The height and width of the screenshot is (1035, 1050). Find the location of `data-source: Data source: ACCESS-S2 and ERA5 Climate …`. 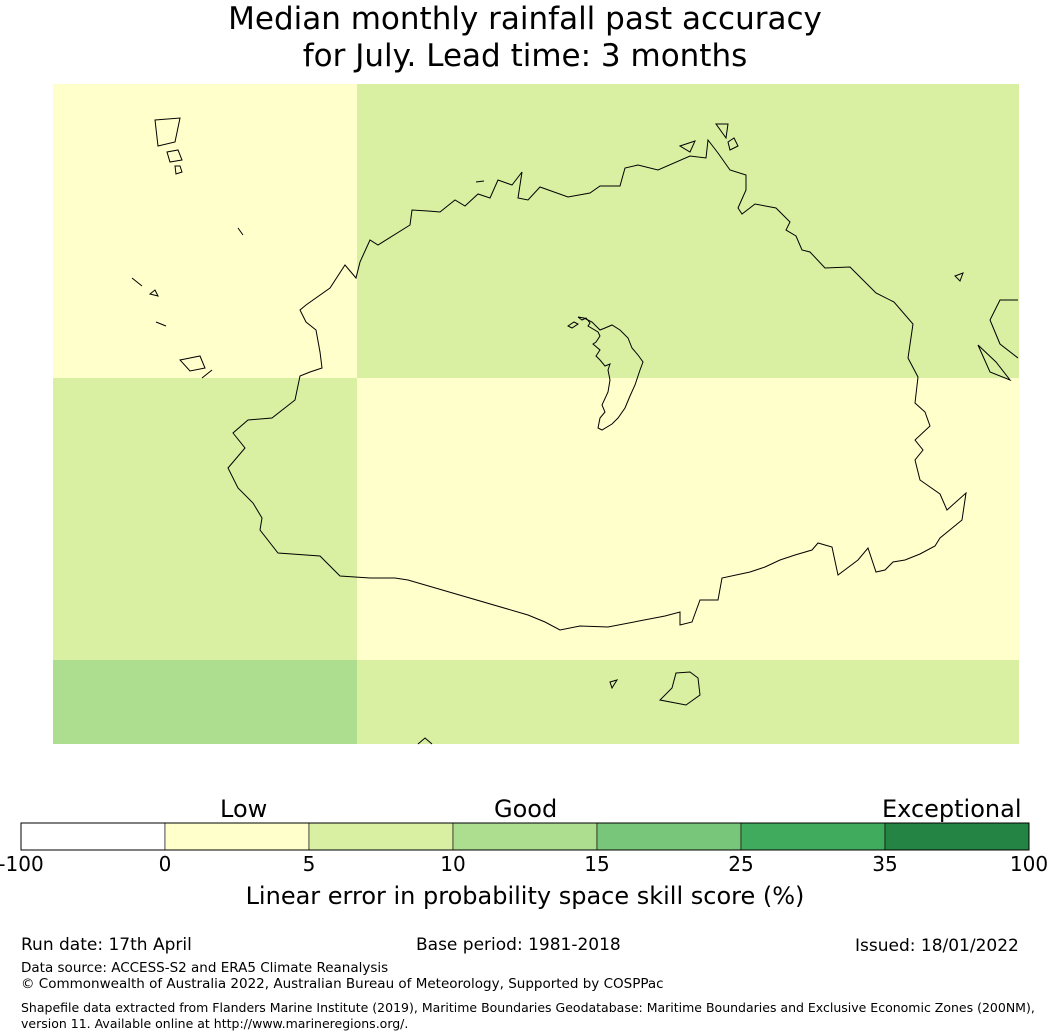

data-source: Data source: ACCESS-S2 and ERA5 Climate … is located at coordinates (205, 968).